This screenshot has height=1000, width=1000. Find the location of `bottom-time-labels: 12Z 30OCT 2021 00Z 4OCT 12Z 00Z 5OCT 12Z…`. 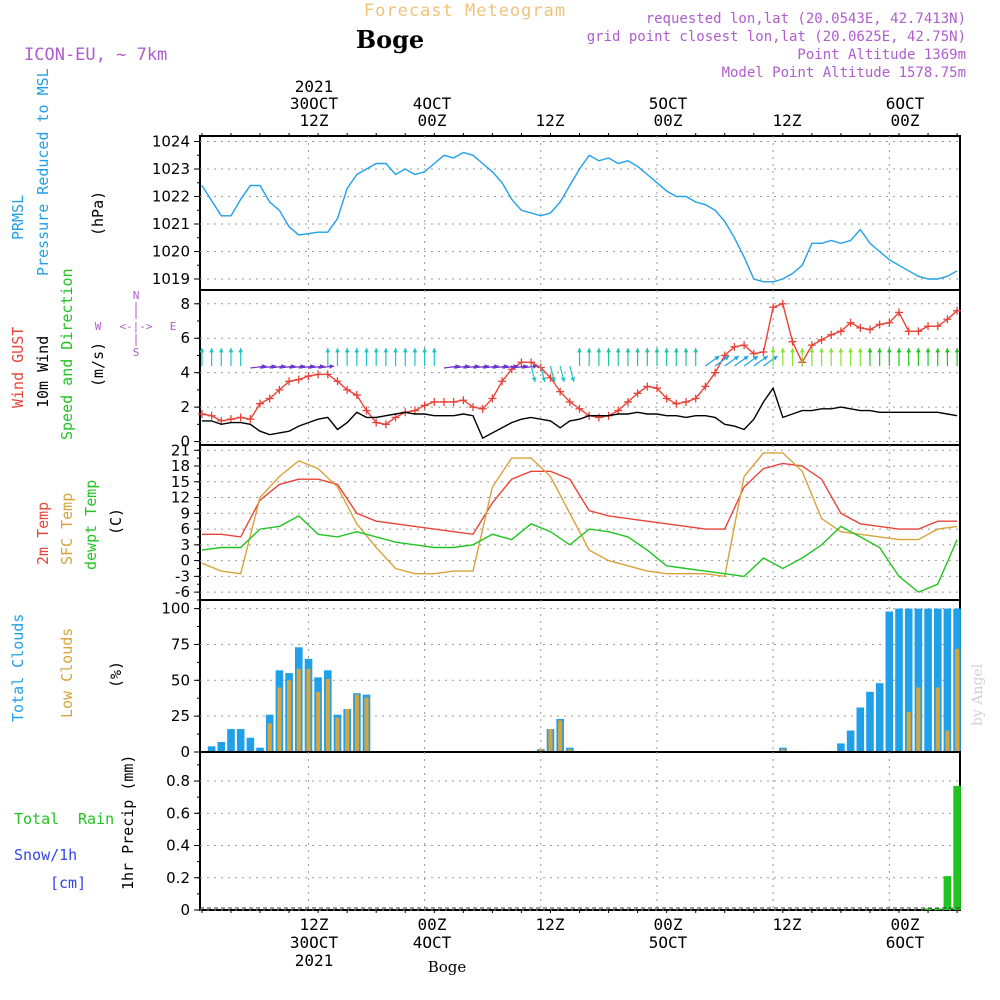

bottom-time-labels: 12Z 30OCT 2021 00Z 4OCT 12Z 00Z 5OCT 12Z… is located at coordinates (607, 942).